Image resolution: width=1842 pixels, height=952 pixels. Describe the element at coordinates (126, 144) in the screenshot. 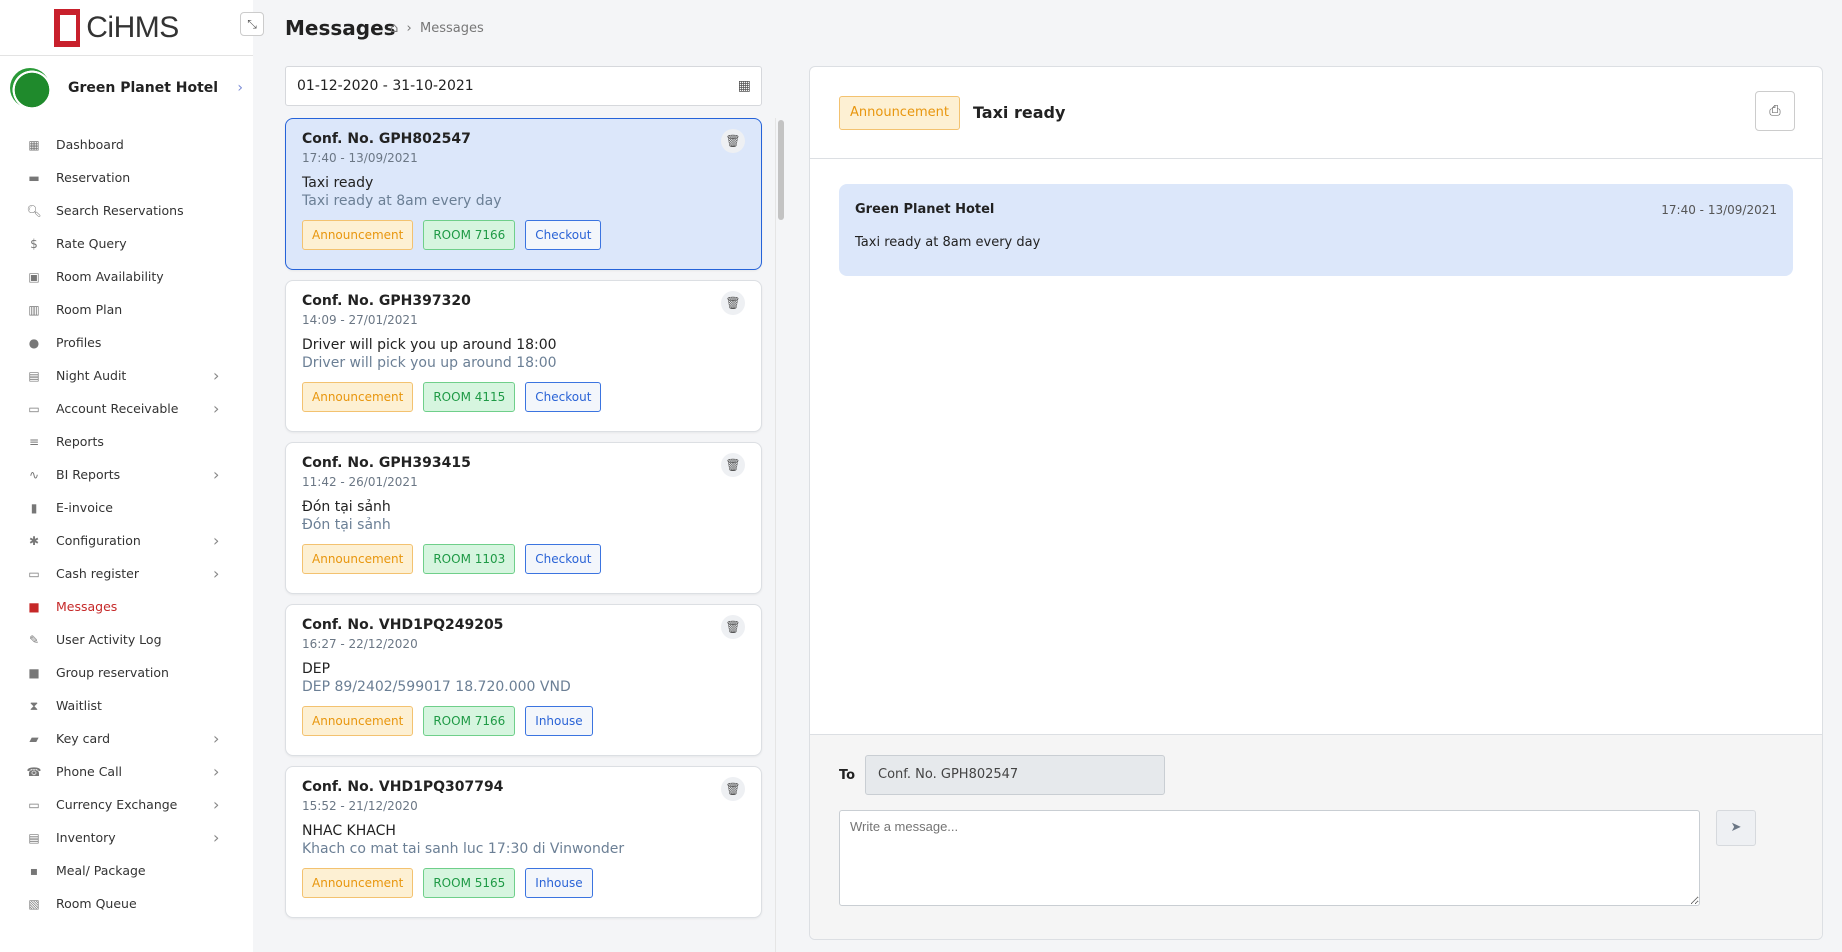

I see `sidebar-item-dashboard: ▦ Dashboard` at that location.